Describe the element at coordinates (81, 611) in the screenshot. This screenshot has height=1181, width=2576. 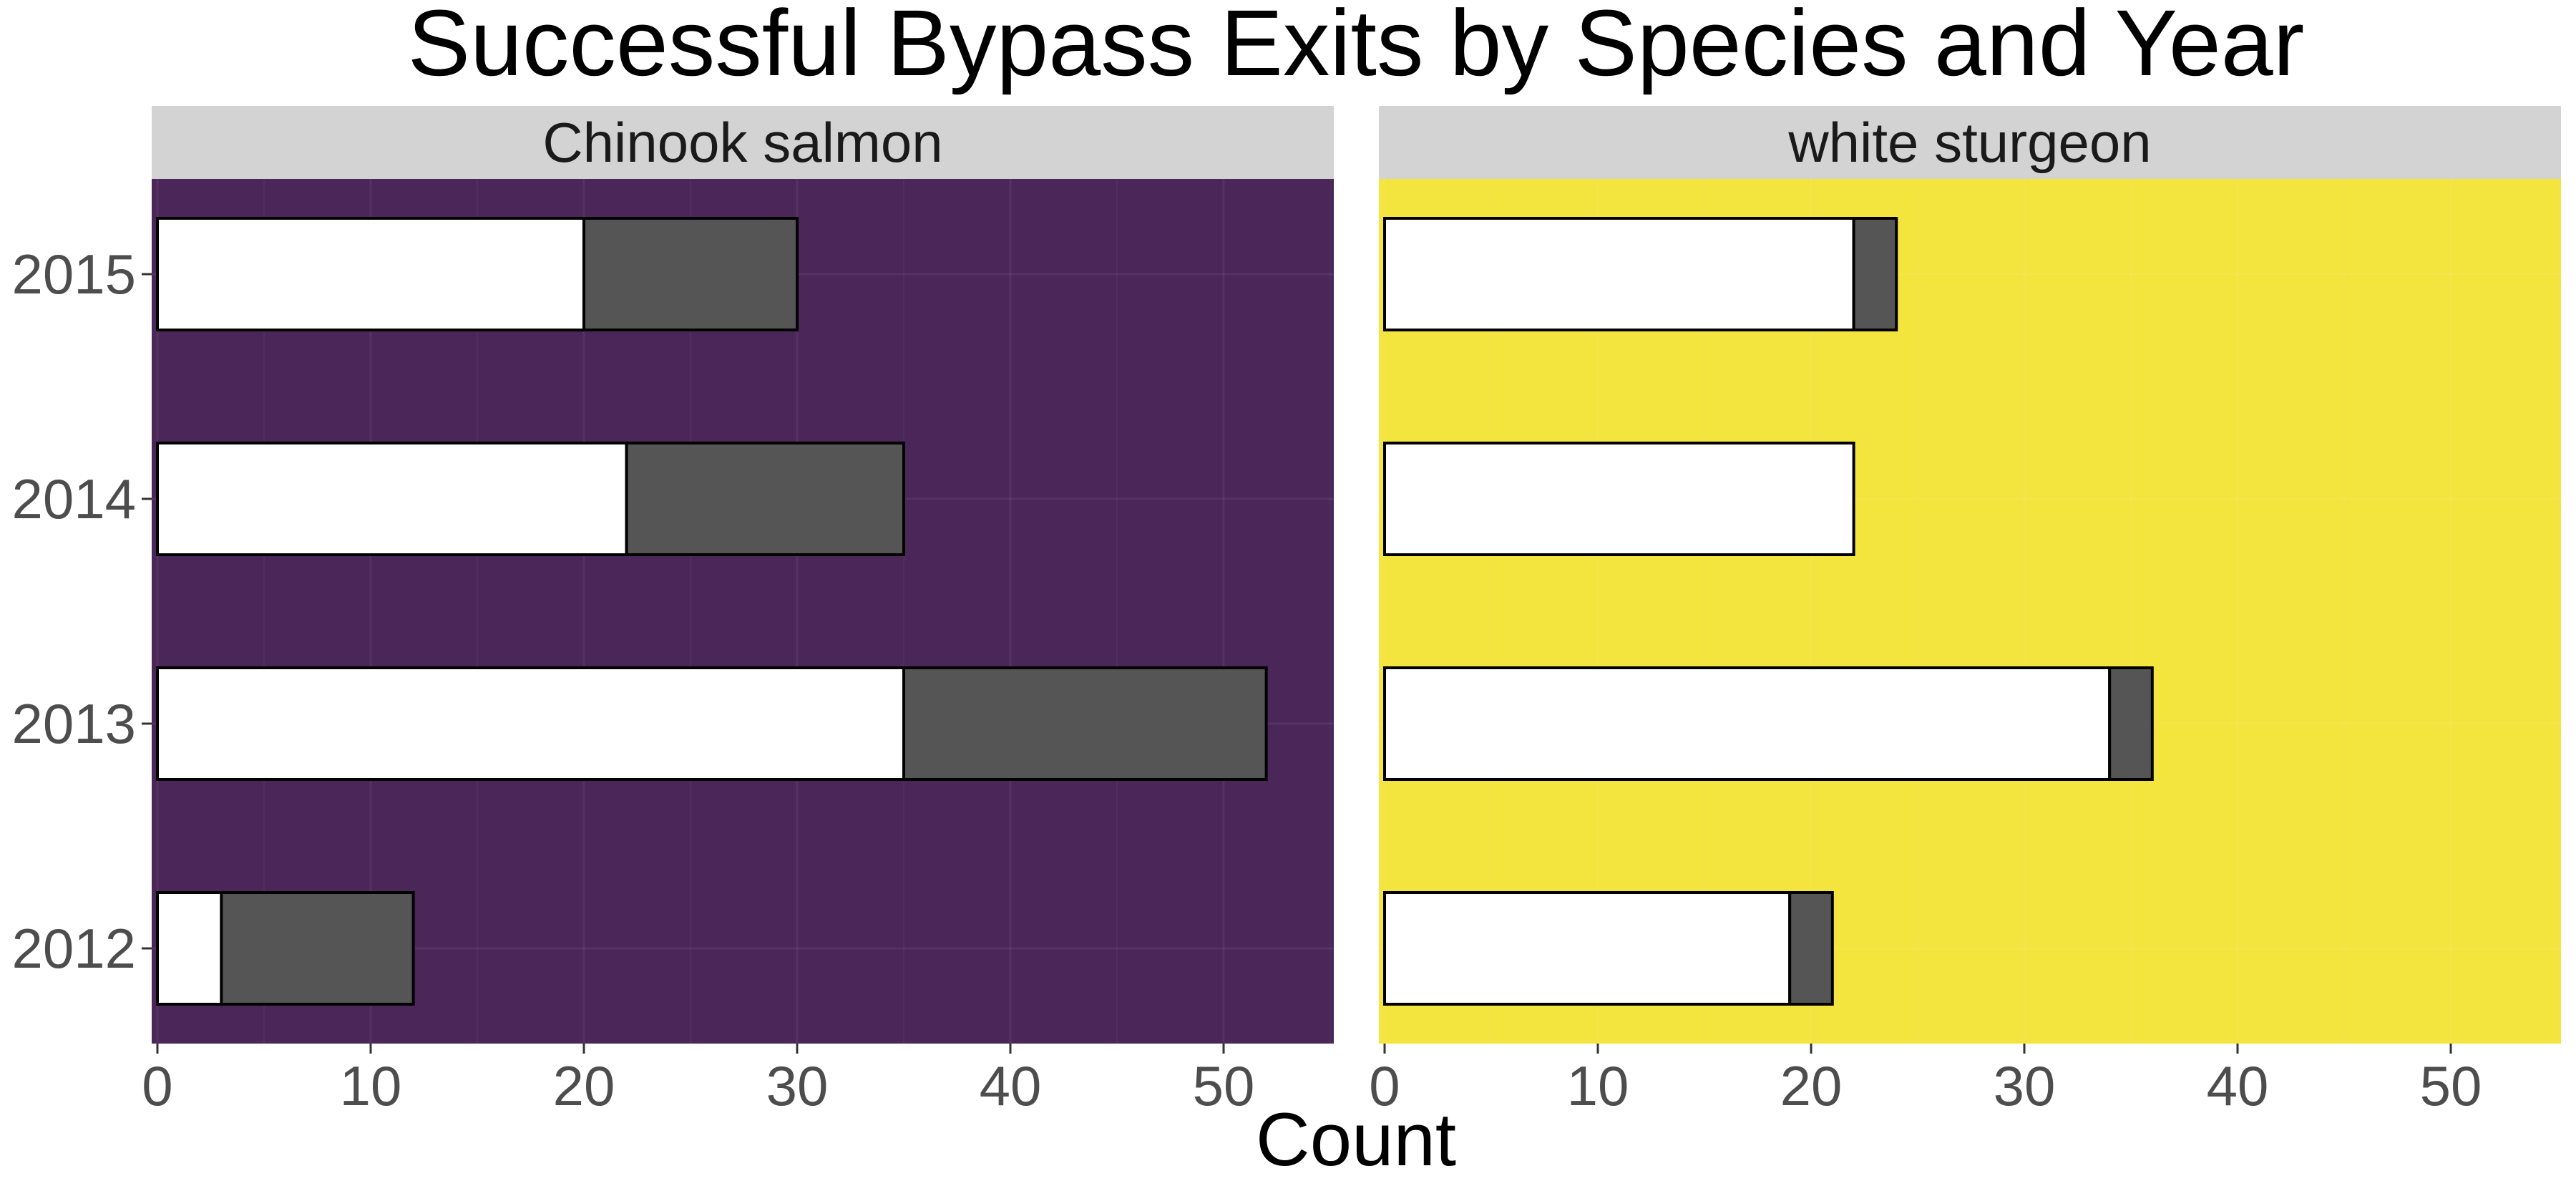
I see `y-axis: 2012 2013 2014 2015` at that location.